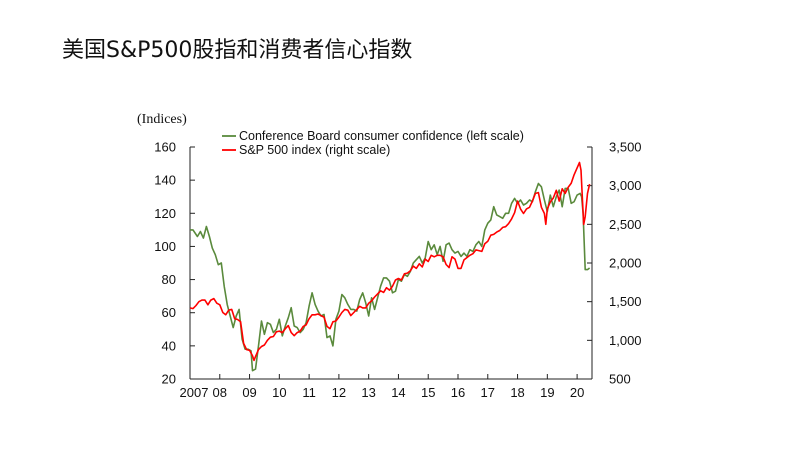  What do you see at coordinates (279, 392) in the screenshot?
I see `x-axis-tick-label: 10` at bounding box center [279, 392].